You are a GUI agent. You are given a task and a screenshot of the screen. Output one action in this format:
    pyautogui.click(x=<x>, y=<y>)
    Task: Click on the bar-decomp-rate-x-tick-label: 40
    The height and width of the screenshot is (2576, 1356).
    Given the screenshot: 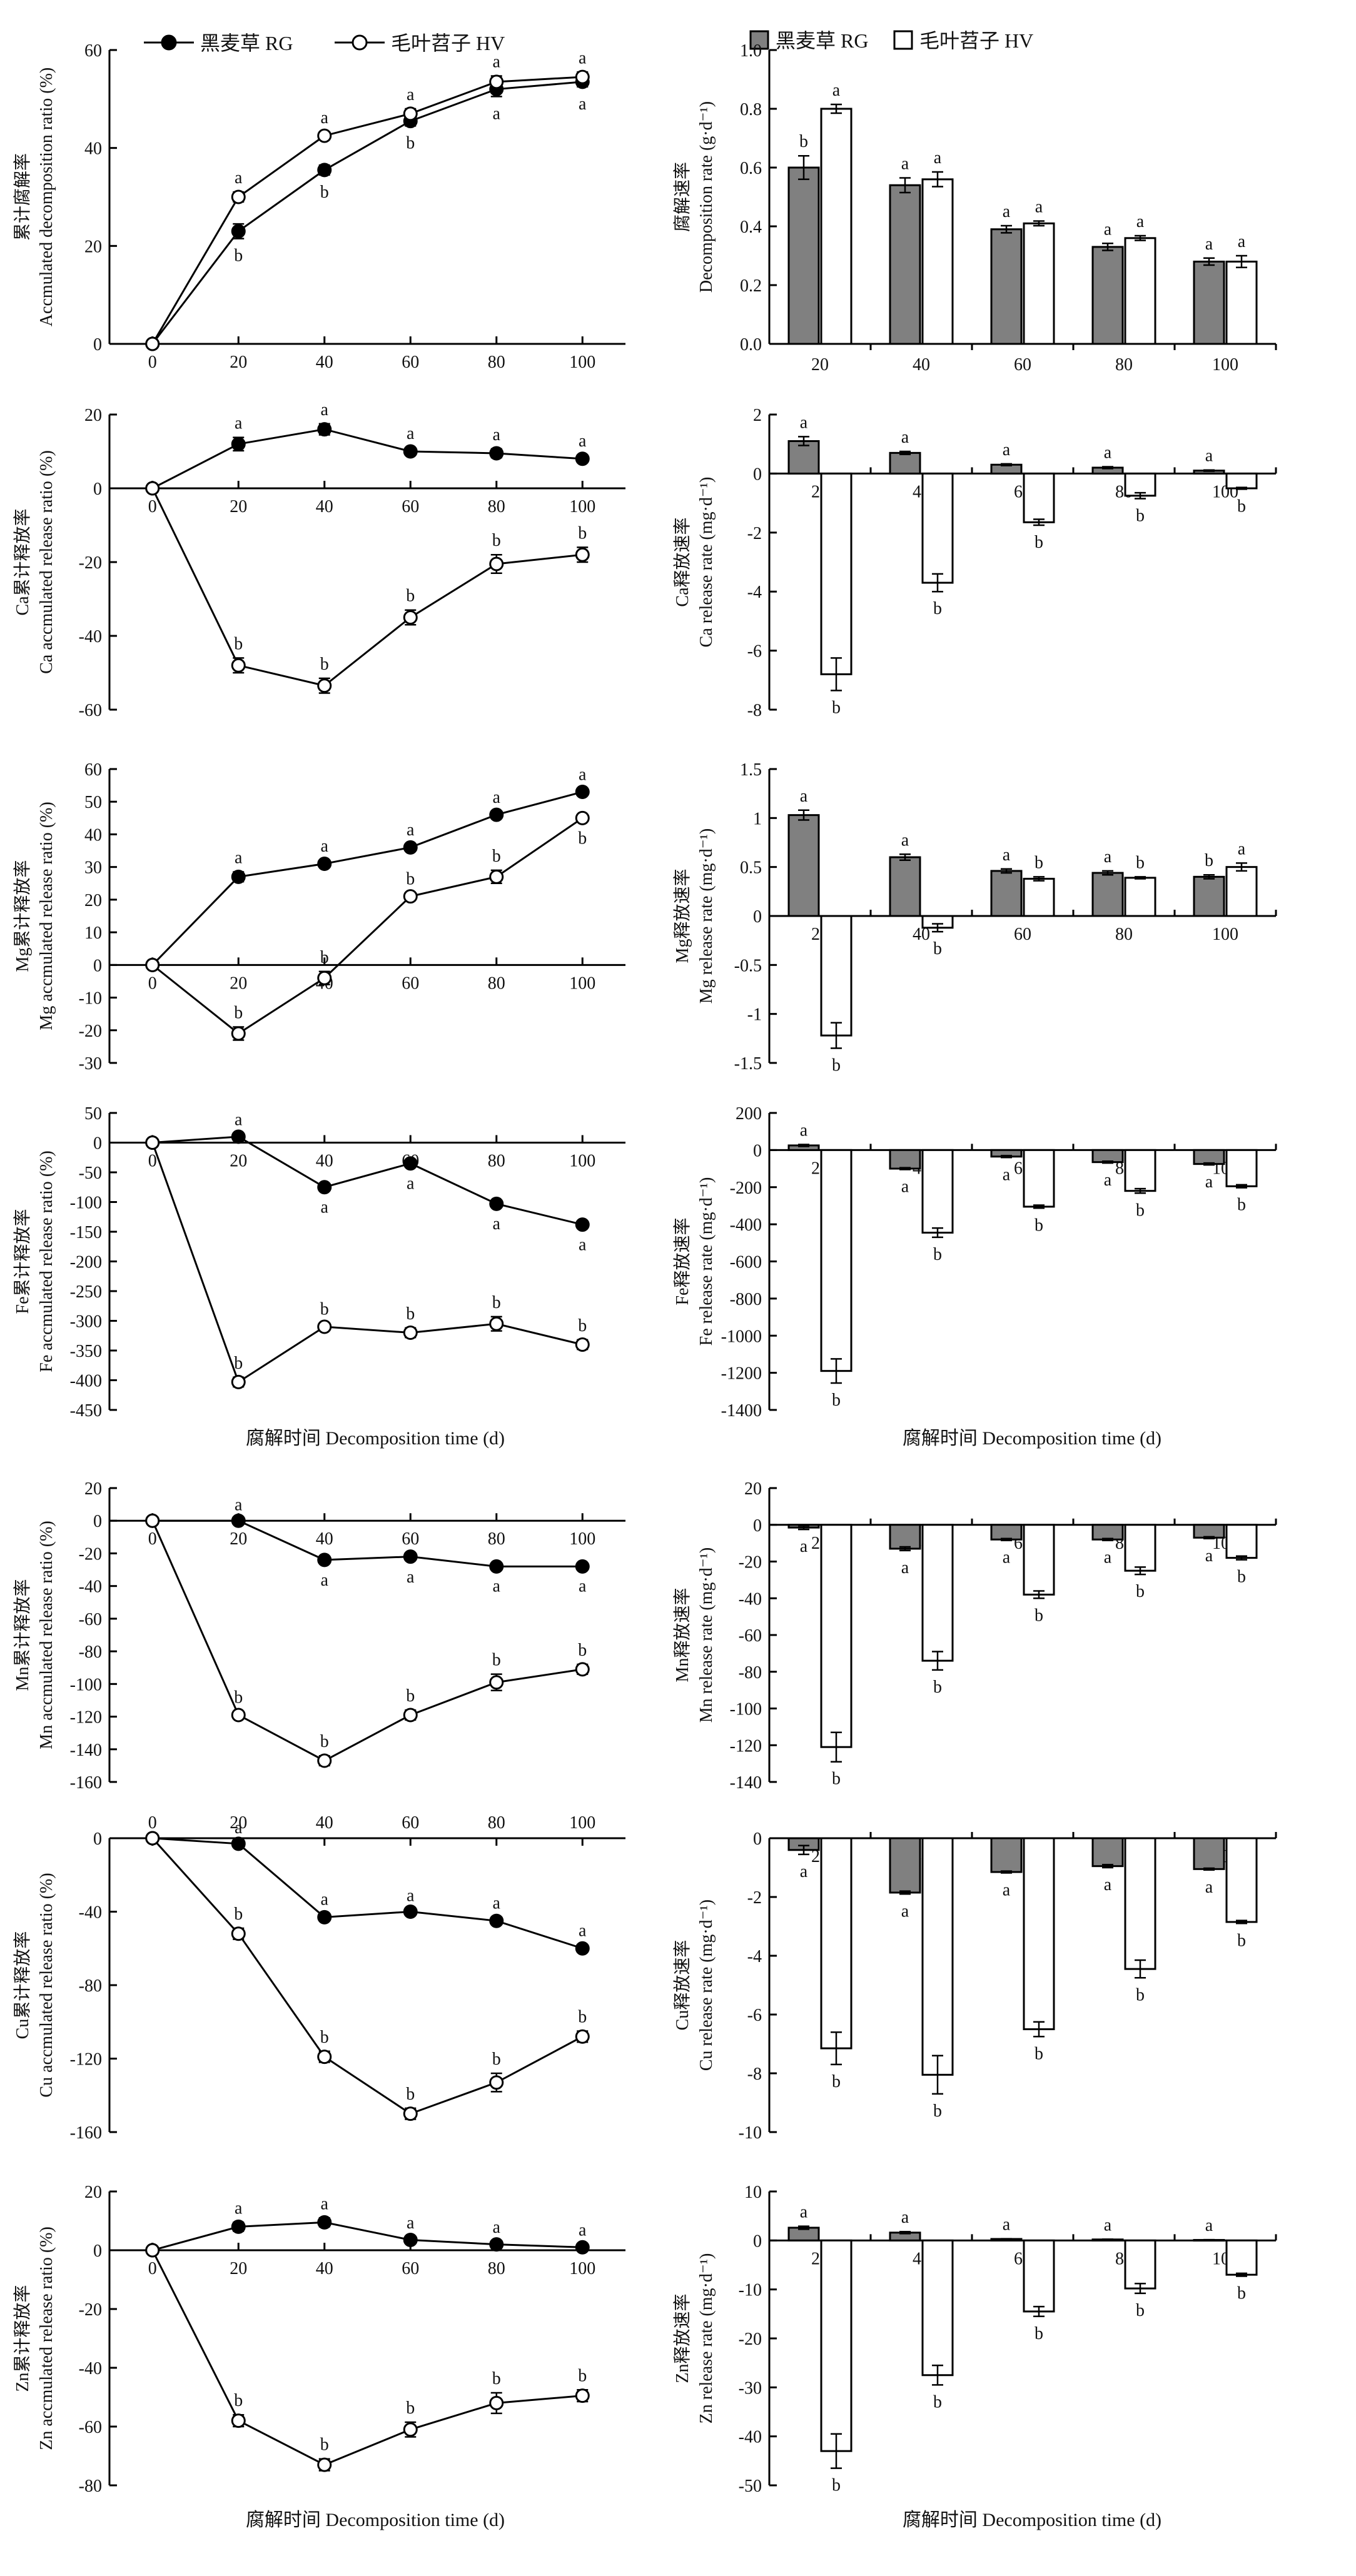 What is the action you would take?
    pyautogui.click(x=921, y=365)
    